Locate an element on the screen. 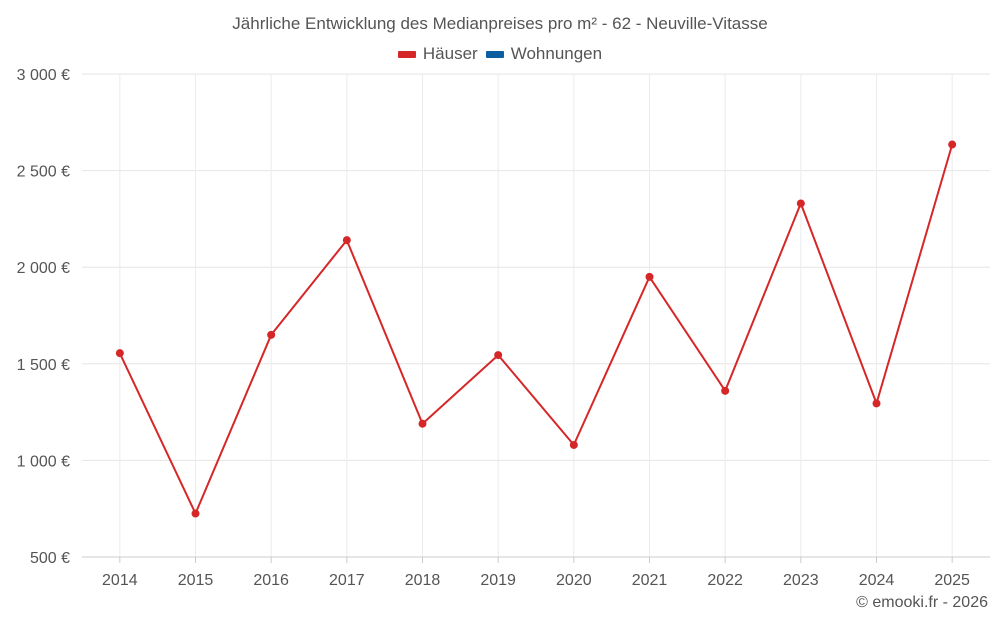  legend: Häuser Wohnungen is located at coordinates (500, 54).